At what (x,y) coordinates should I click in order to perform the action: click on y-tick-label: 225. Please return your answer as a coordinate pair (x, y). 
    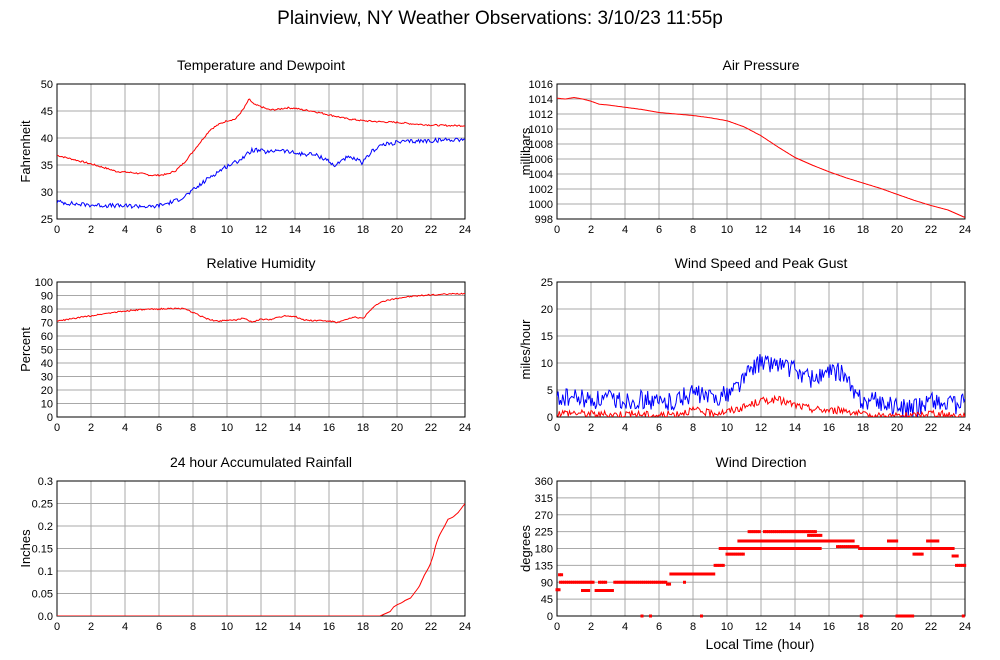
    Looking at the image, I should click on (544, 533).